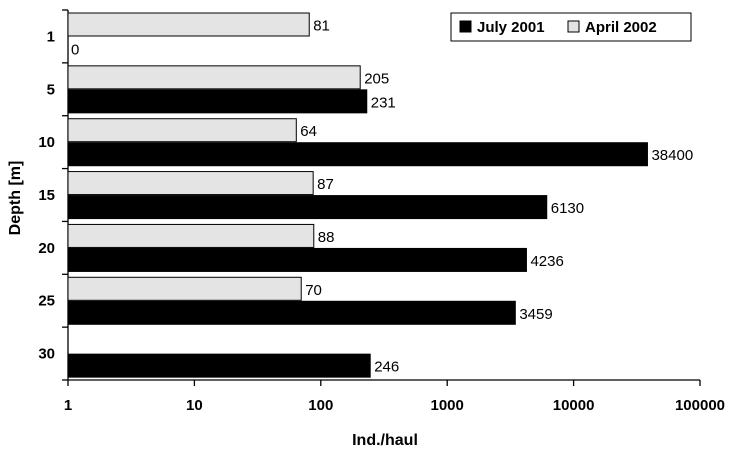 The width and height of the screenshot is (731, 450). Describe the element at coordinates (573, 26) in the screenshot. I see `legend-swatch-april-2002` at that location.